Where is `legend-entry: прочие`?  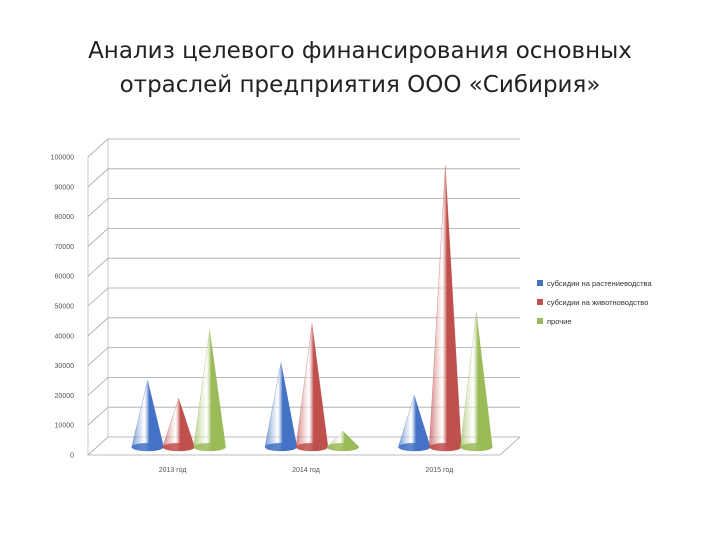 legend-entry: прочие is located at coordinates (554, 321).